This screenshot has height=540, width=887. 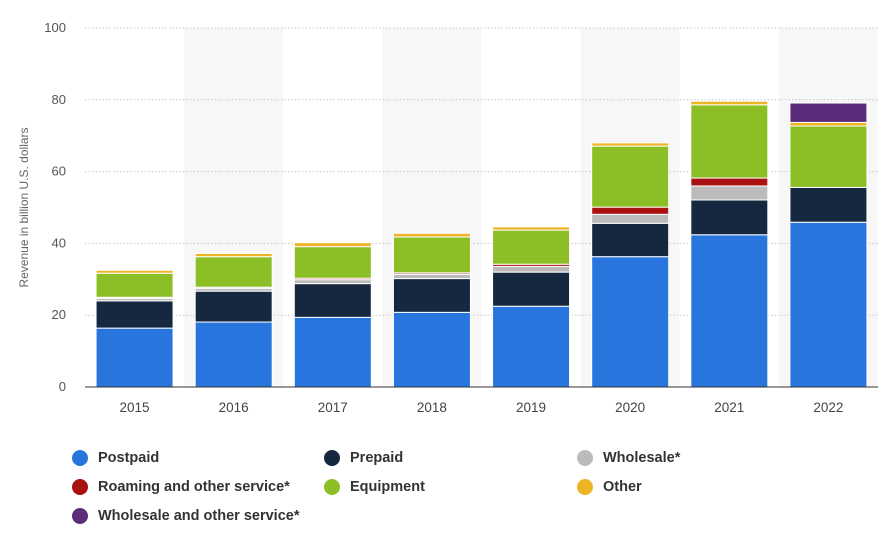 What do you see at coordinates (630, 240) in the screenshot?
I see `bar-segment-prepaid-2020` at bounding box center [630, 240].